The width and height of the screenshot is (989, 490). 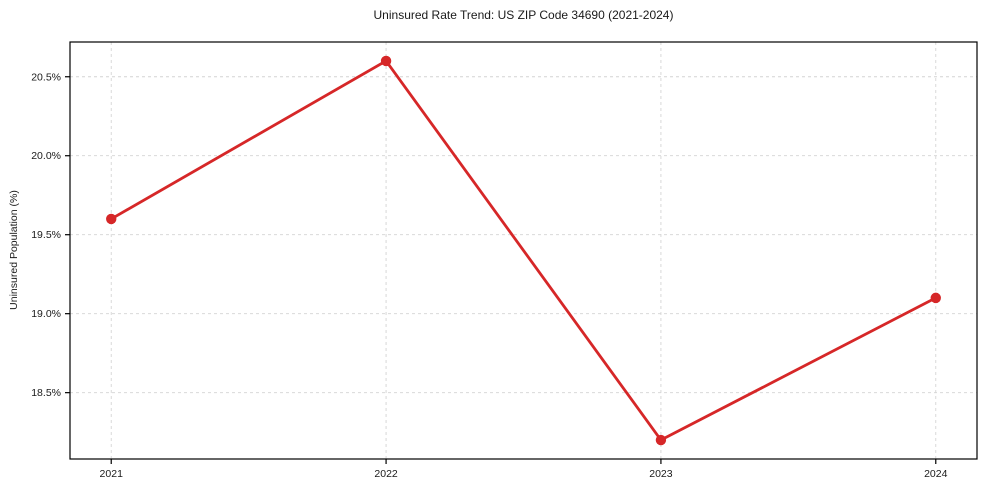 What do you see at coordinates (46, 314) in the screenshot?
I see `y-tick-label: 19.0%` at bounding box center [46, 314].